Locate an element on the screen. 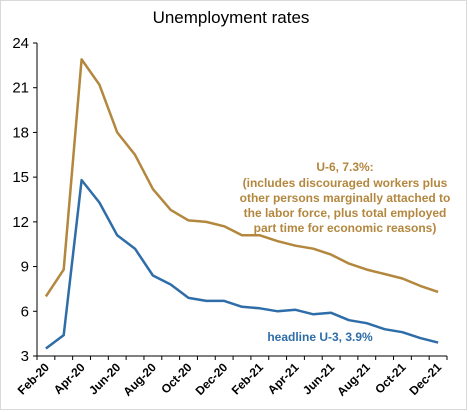 This screenshot has height=412, width=469. x-tick-label: Oct-21 is located at coordinates (390, 378).